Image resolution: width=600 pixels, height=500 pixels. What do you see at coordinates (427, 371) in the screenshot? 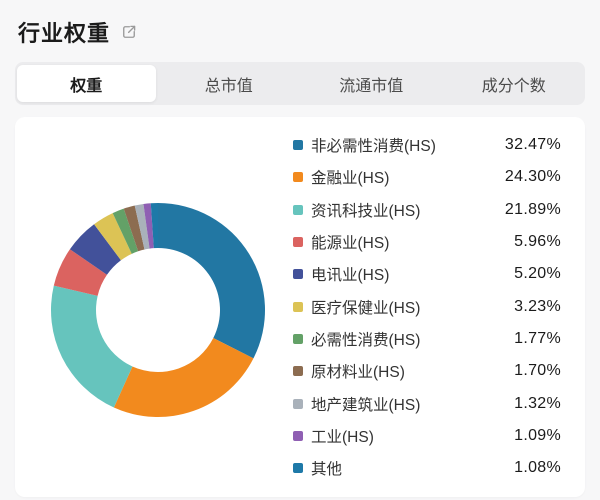
I see `legend-item: 原材料业(HS) 1.70%` at bounding box center [427, 371].